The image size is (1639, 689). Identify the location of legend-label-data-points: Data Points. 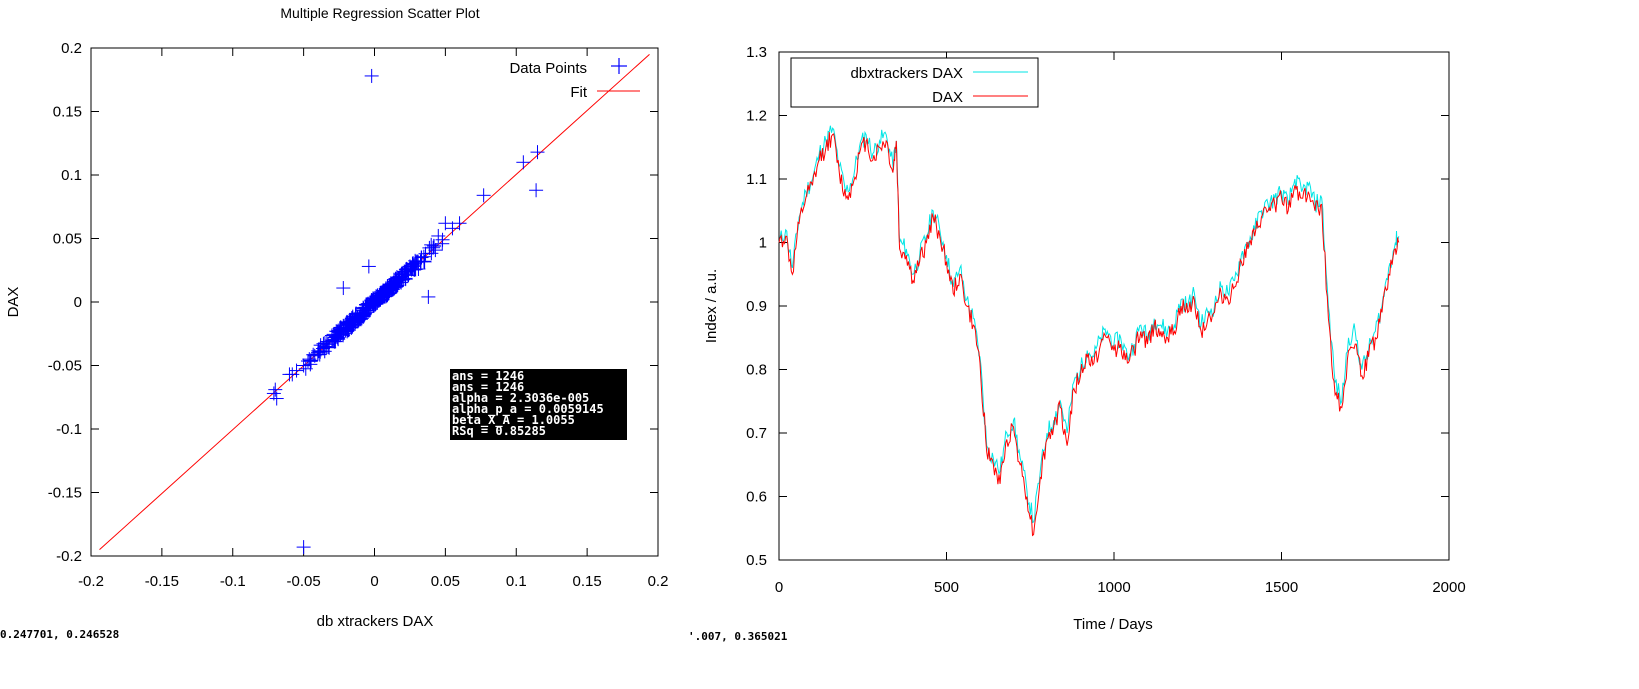
(548, 68).